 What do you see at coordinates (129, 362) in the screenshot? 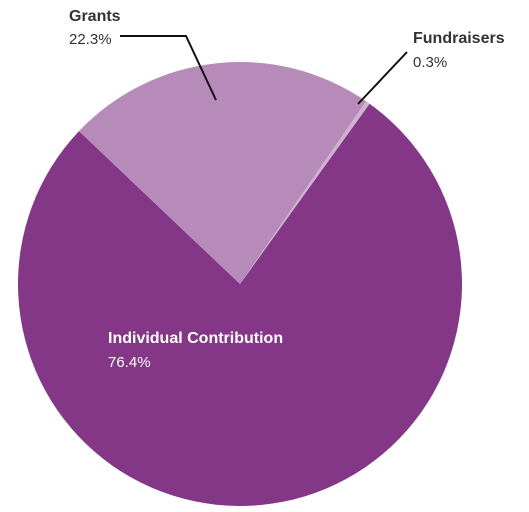
I see `slice-value-individual-contribution: 76.4%` at bounding box center [129, 362].